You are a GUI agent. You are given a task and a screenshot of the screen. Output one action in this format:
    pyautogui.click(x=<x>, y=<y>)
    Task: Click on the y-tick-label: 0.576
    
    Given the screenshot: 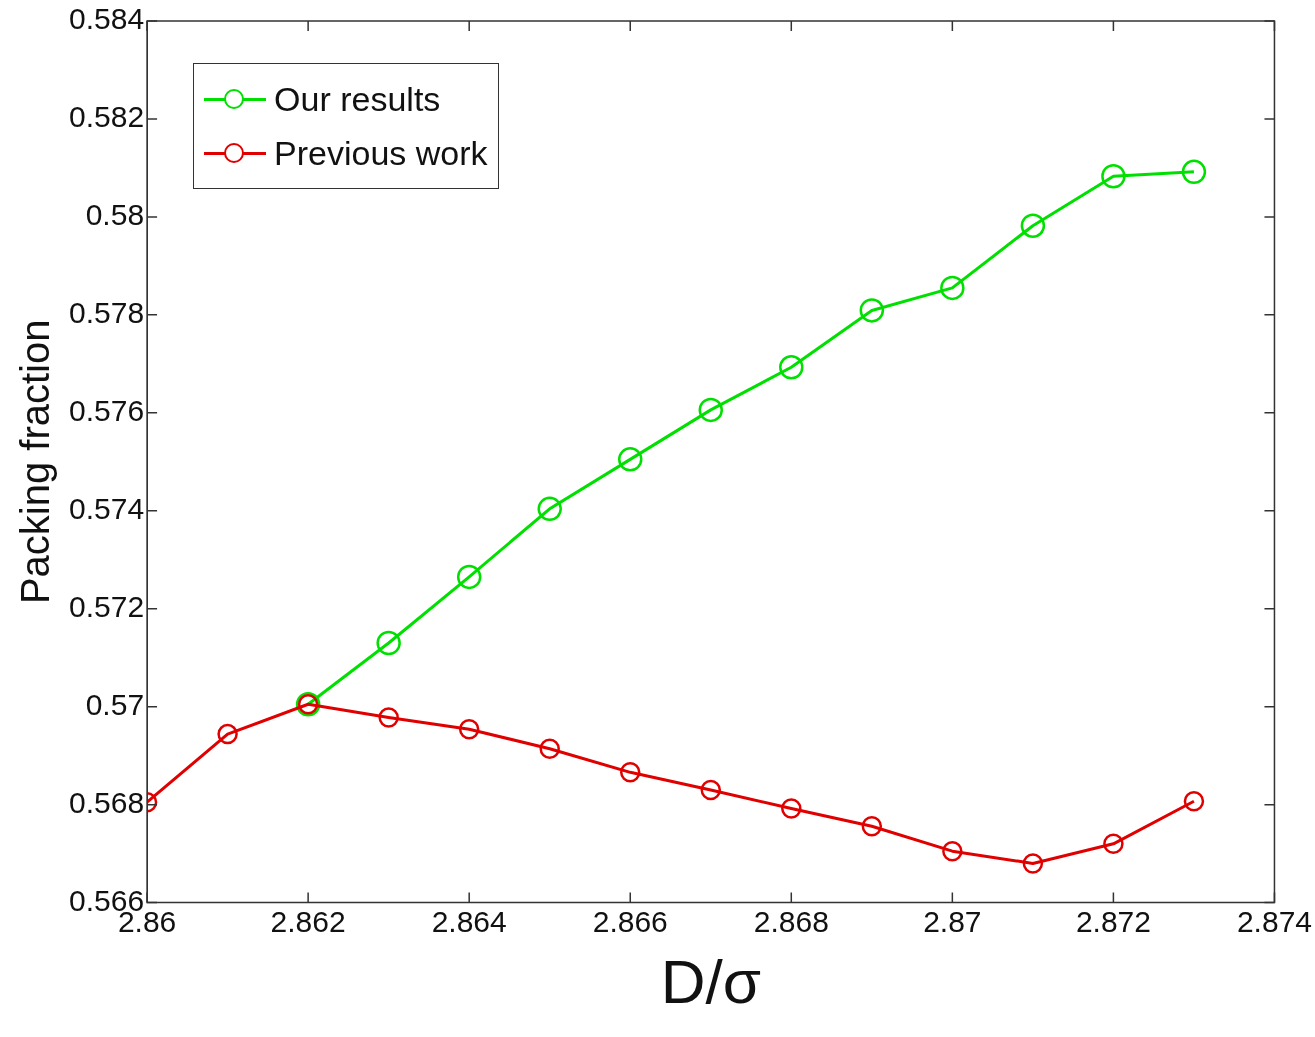 What is the action you would take?
    pyautogui.click(x=107, y=411)
    